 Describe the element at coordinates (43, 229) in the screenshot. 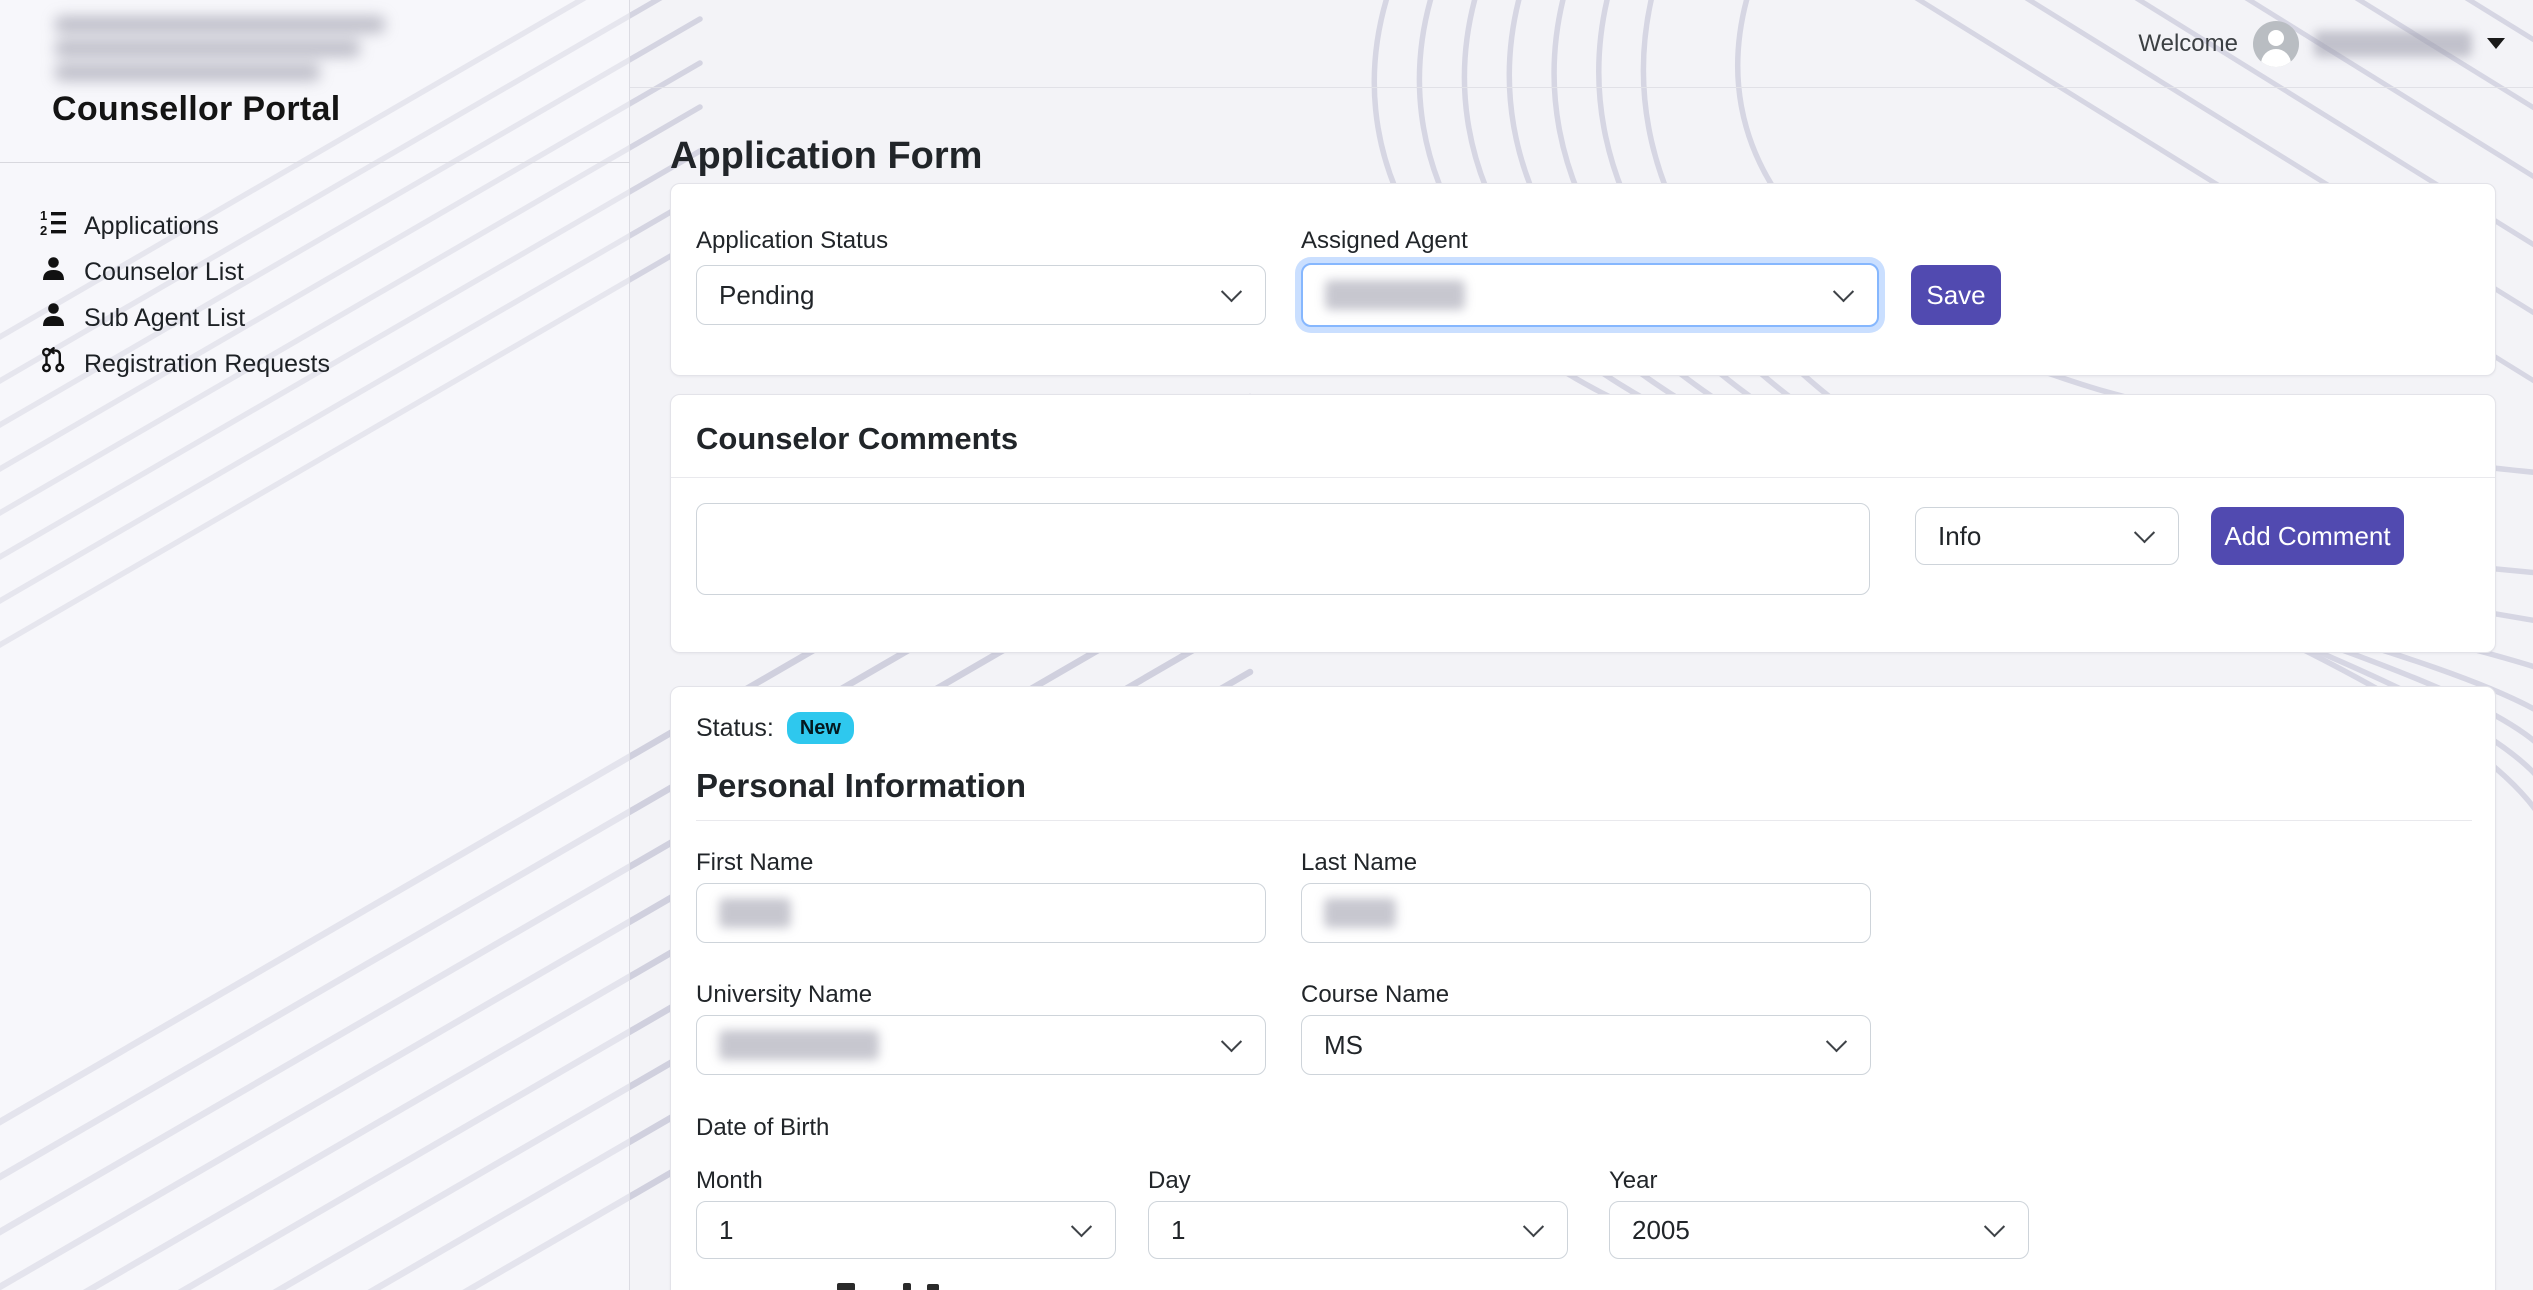

I see `svg-text: 2` at that location.